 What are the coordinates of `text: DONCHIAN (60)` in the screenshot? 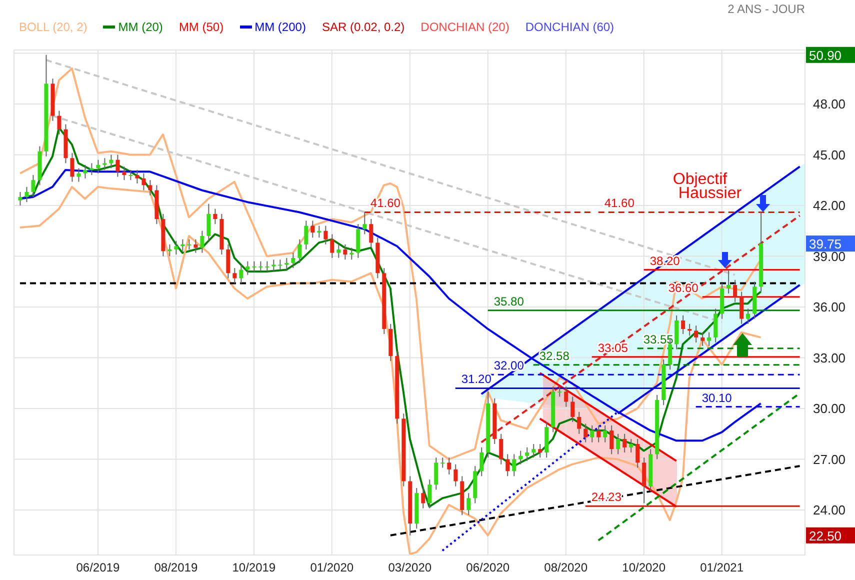 It's located at (569, 27).